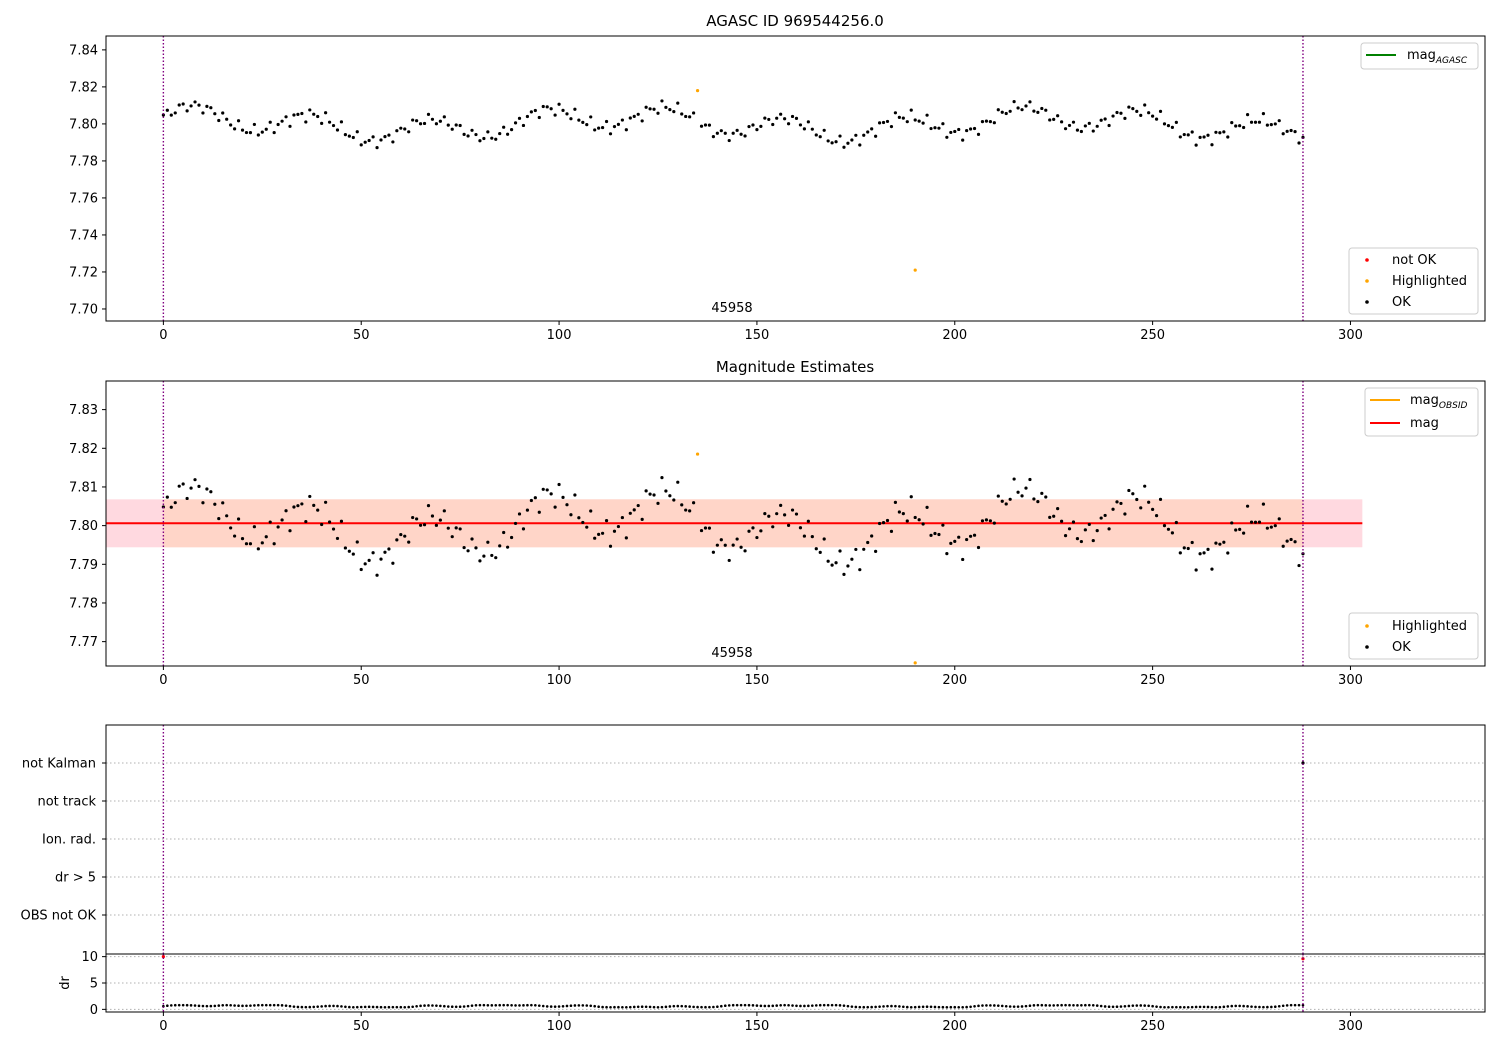 This screenshot has width=1500, height=1050. Describe the element at coordinates (1413, 636) in the screenshot. I see `legend-status: Highlighted OK` at that location.